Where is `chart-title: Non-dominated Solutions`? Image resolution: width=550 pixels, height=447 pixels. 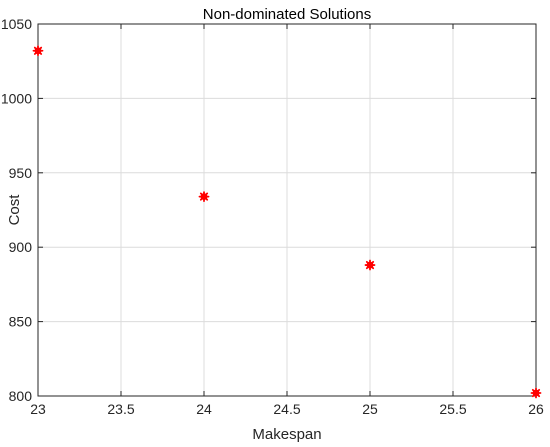
chart-title: Non-dominated Solutions is located at coordinates (287, 14).